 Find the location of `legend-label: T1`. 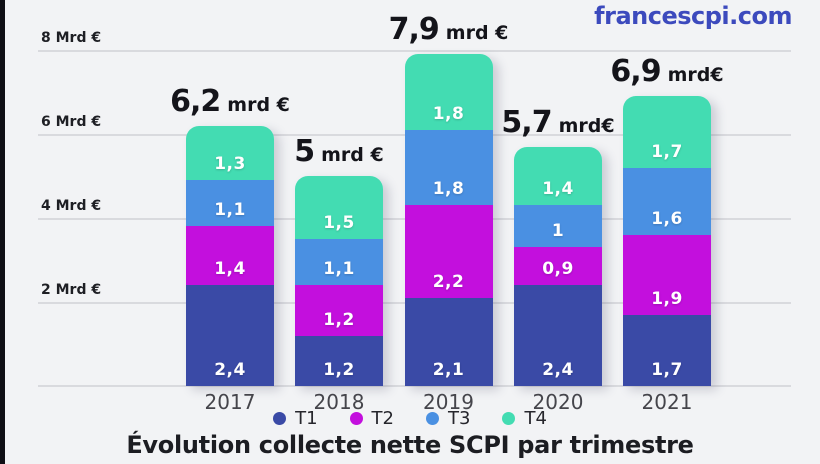

legend-label: T1 is located at coordinates (306, 418).